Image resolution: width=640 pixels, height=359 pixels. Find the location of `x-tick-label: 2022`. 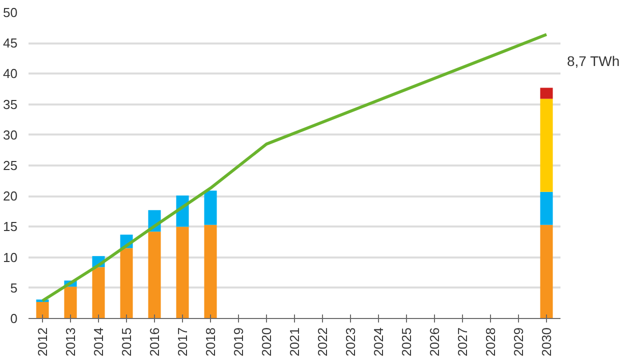

x-tick-label: 2022 is located at coordinates (322, 342).